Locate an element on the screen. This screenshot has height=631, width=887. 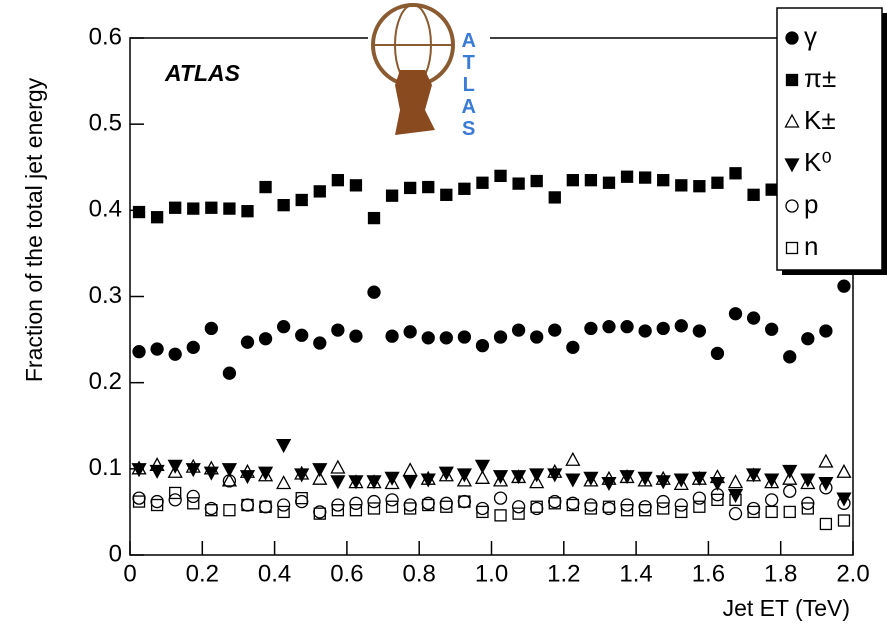
legend-label: K± is located at coordinates (820, 120).